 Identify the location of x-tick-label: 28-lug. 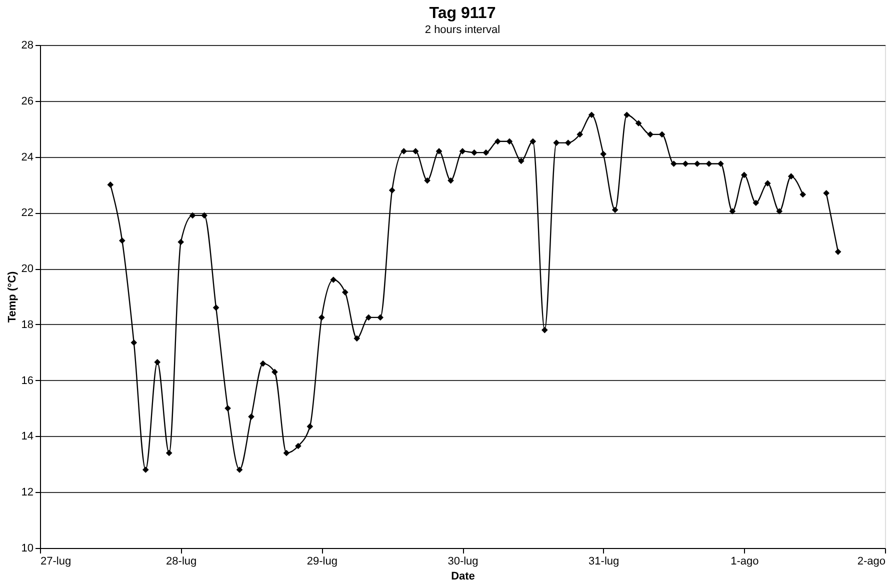
(181, 562).